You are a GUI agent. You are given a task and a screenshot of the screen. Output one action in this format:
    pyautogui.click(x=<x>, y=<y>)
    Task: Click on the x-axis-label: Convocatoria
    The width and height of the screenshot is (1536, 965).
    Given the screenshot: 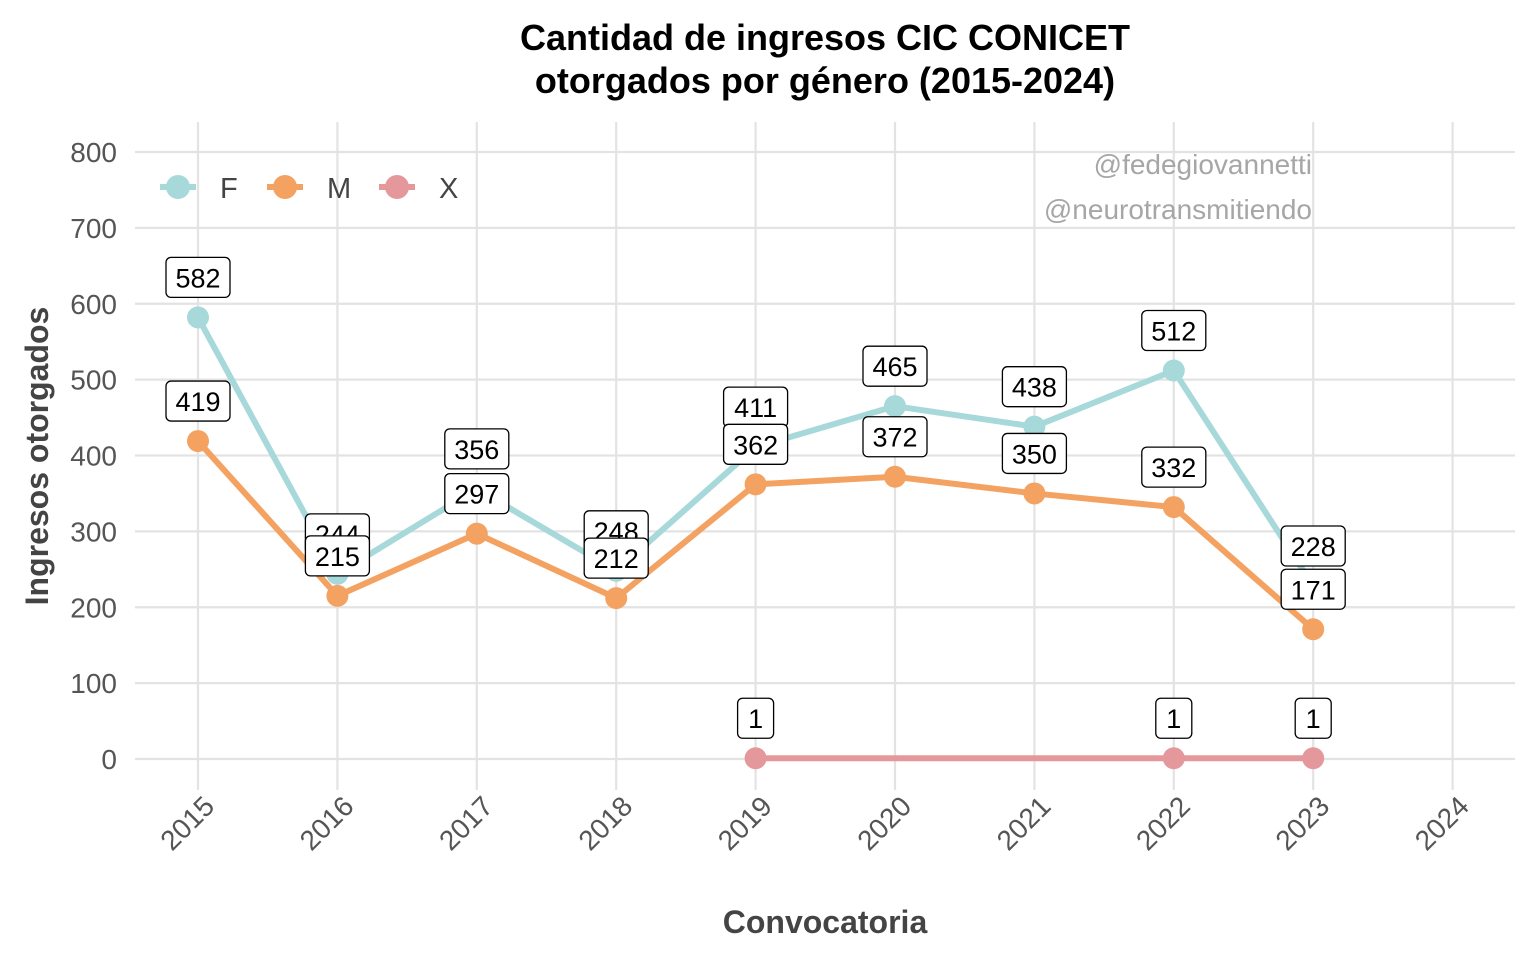 What is the action you would take?
    pyautogui.click(x=825, y=922)
    